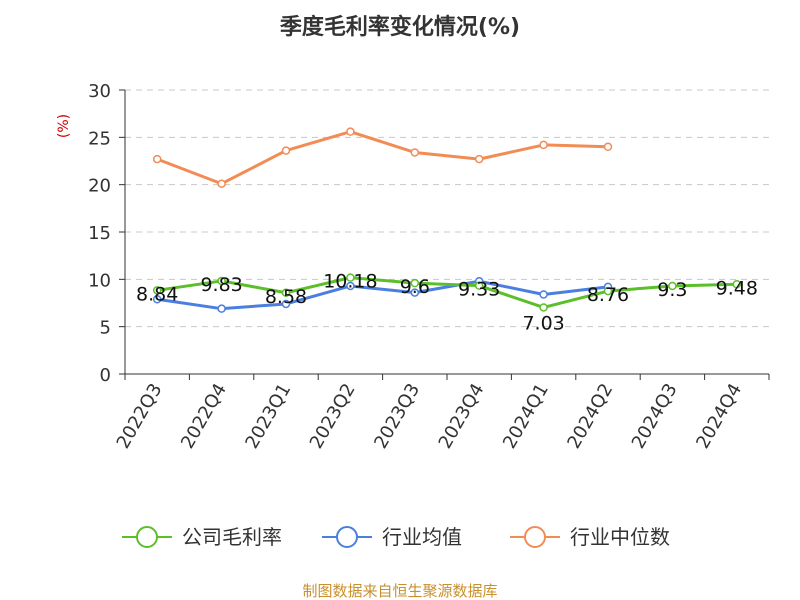  Describe the element at coordinates (99, 91) in the screenshot. I see `y-tick-label: 30` at that location.